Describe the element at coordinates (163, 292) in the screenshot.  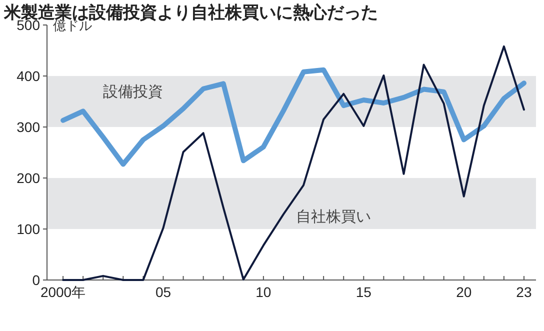
I see `x-tick-label: 05` at that location.